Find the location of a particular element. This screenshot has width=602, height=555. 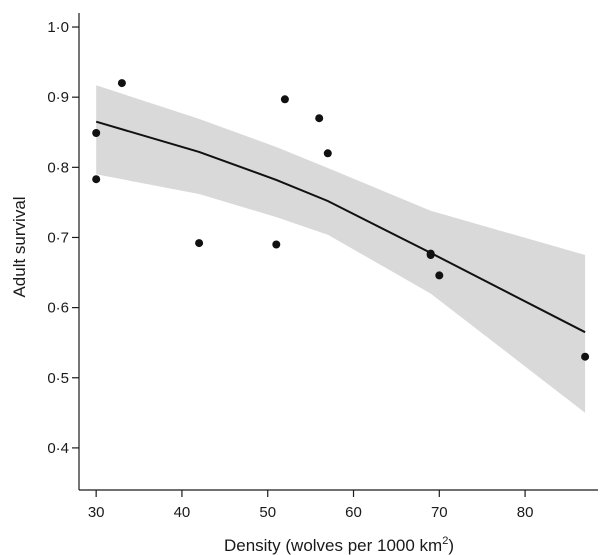

y-tick-label: 0·6 is located at coordinates (58, 308).